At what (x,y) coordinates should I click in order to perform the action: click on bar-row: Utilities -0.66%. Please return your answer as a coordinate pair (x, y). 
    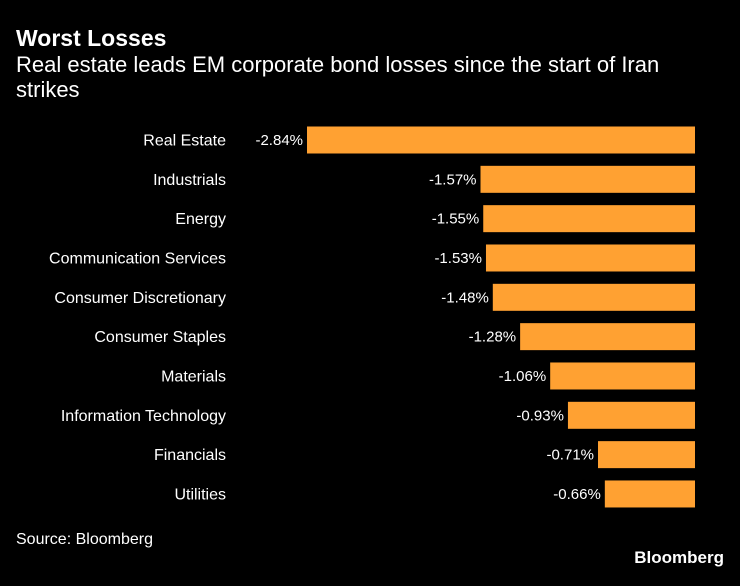
    Looking at the image, I should click on (434, 494).